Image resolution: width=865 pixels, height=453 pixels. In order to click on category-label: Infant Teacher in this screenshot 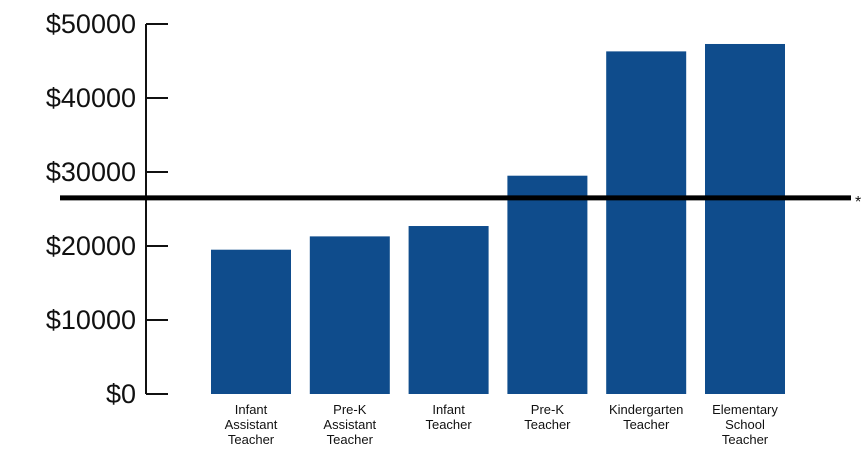, I will do `click(448, 417)`.